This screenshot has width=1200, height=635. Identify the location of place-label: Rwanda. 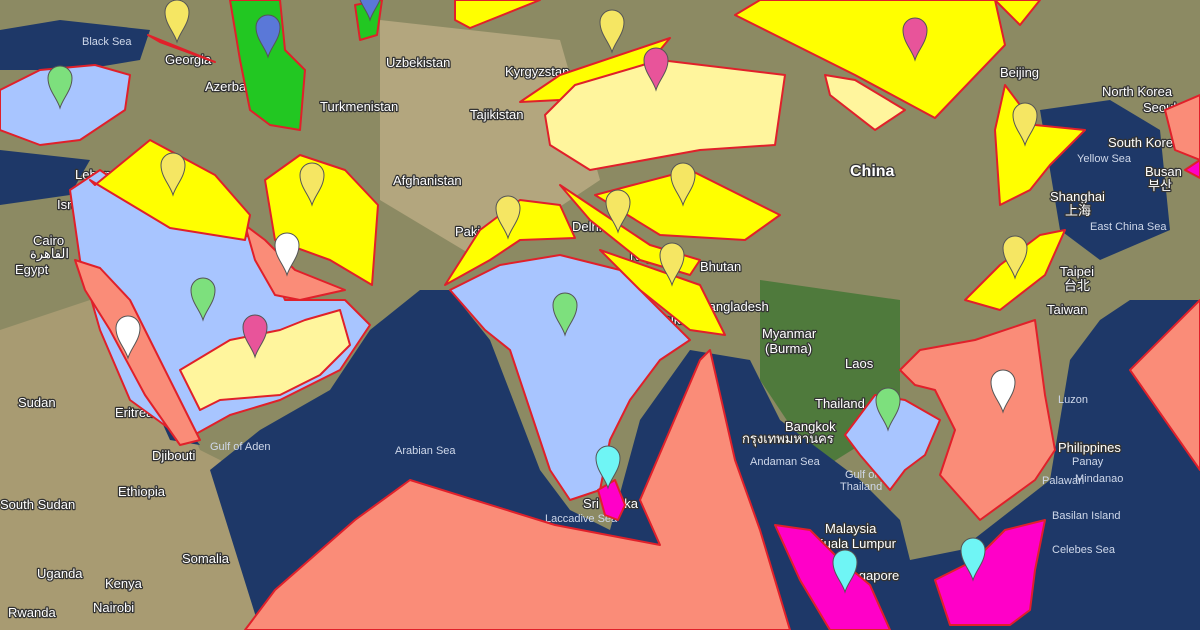
(32, 612).